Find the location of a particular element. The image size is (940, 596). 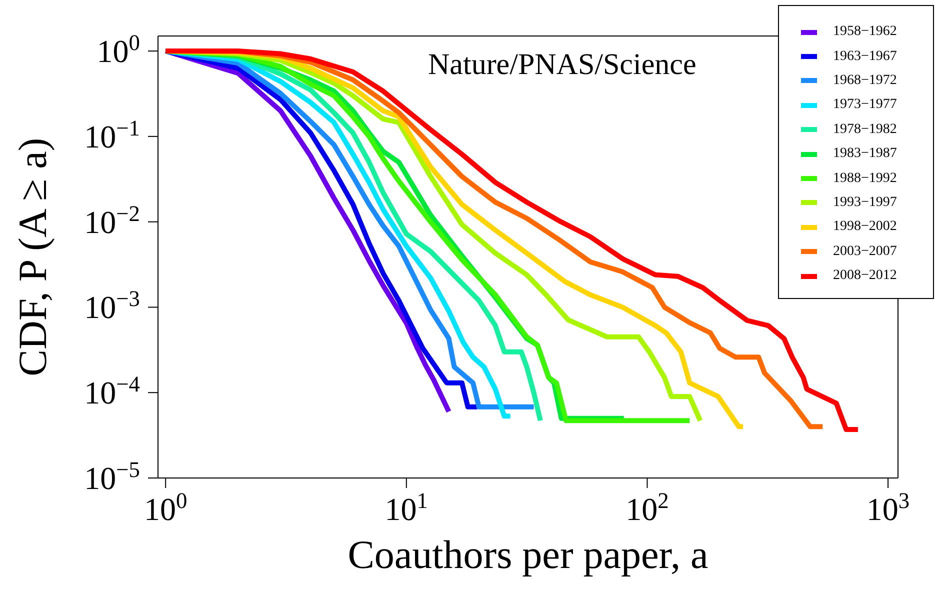

legend-label: 2003−2007 is located at coordinates (865, 252).